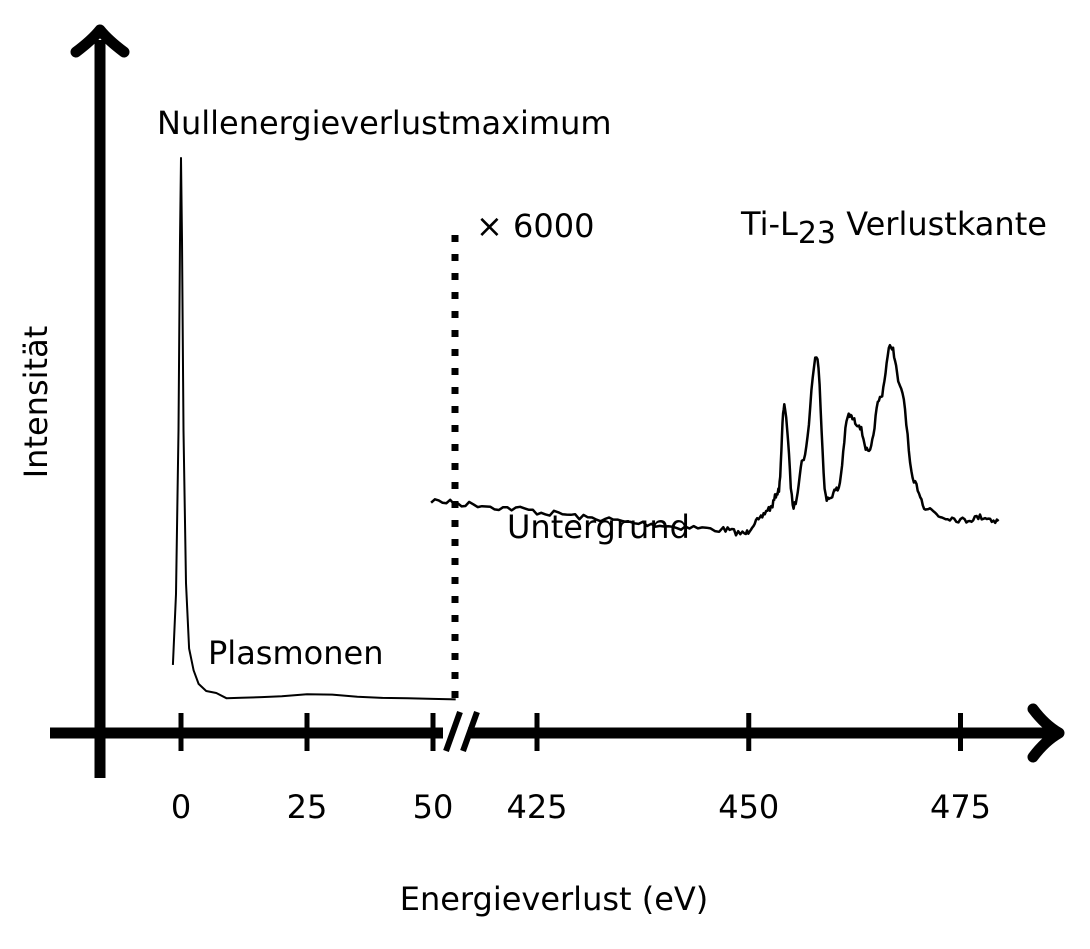  Describe the element at coordinates (554, 899) in the screenshot. I see `x-axis-label: Energieverlust (eV)` at that location.